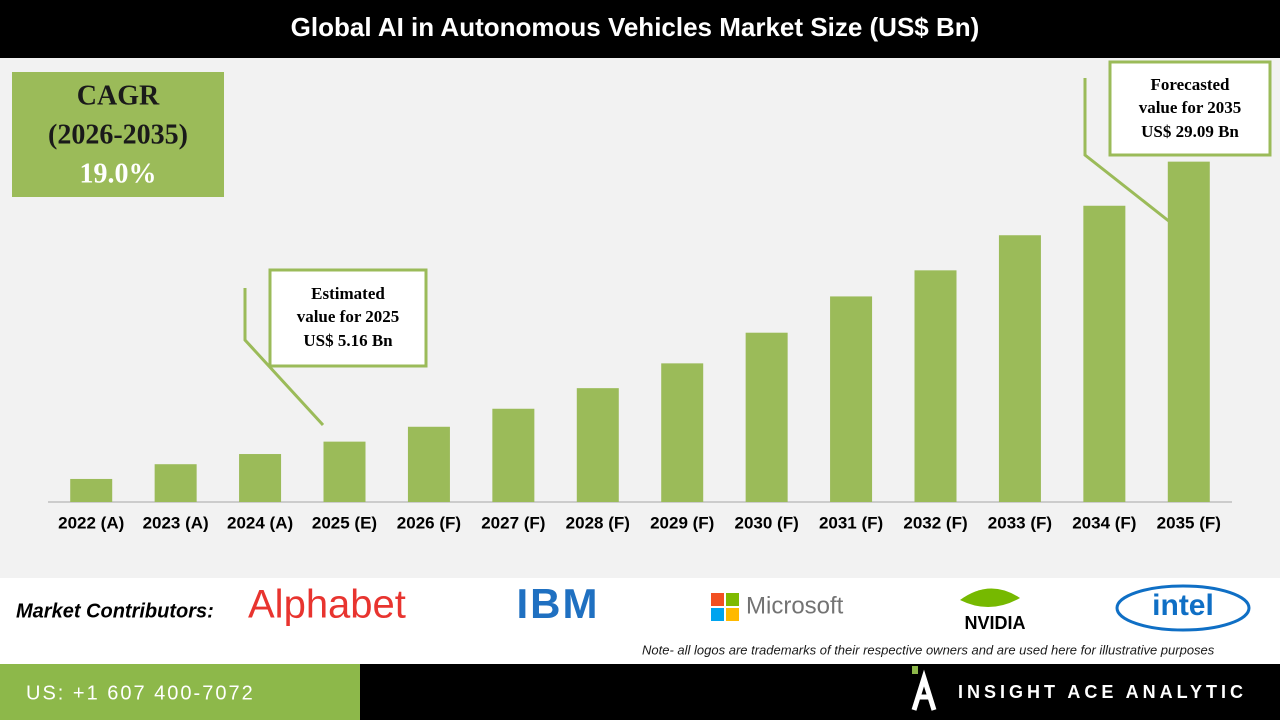 The height and width of the screenshot is (725, 1280). What do you see at coordinates (1102, 692) in the screenshot?
I see `brand: INSIGHT ACE ANALYTIC` at bounding box center [1102, 692].